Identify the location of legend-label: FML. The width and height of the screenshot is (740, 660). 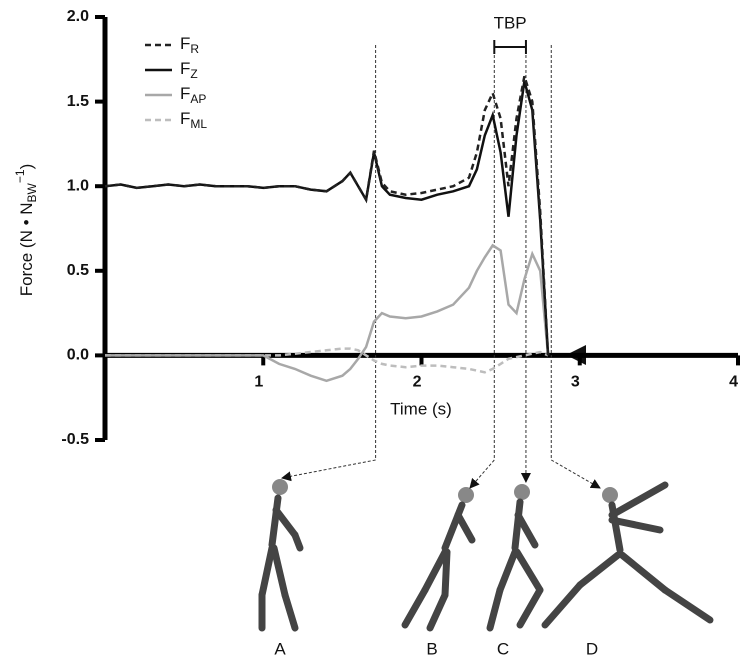
(193, 120).